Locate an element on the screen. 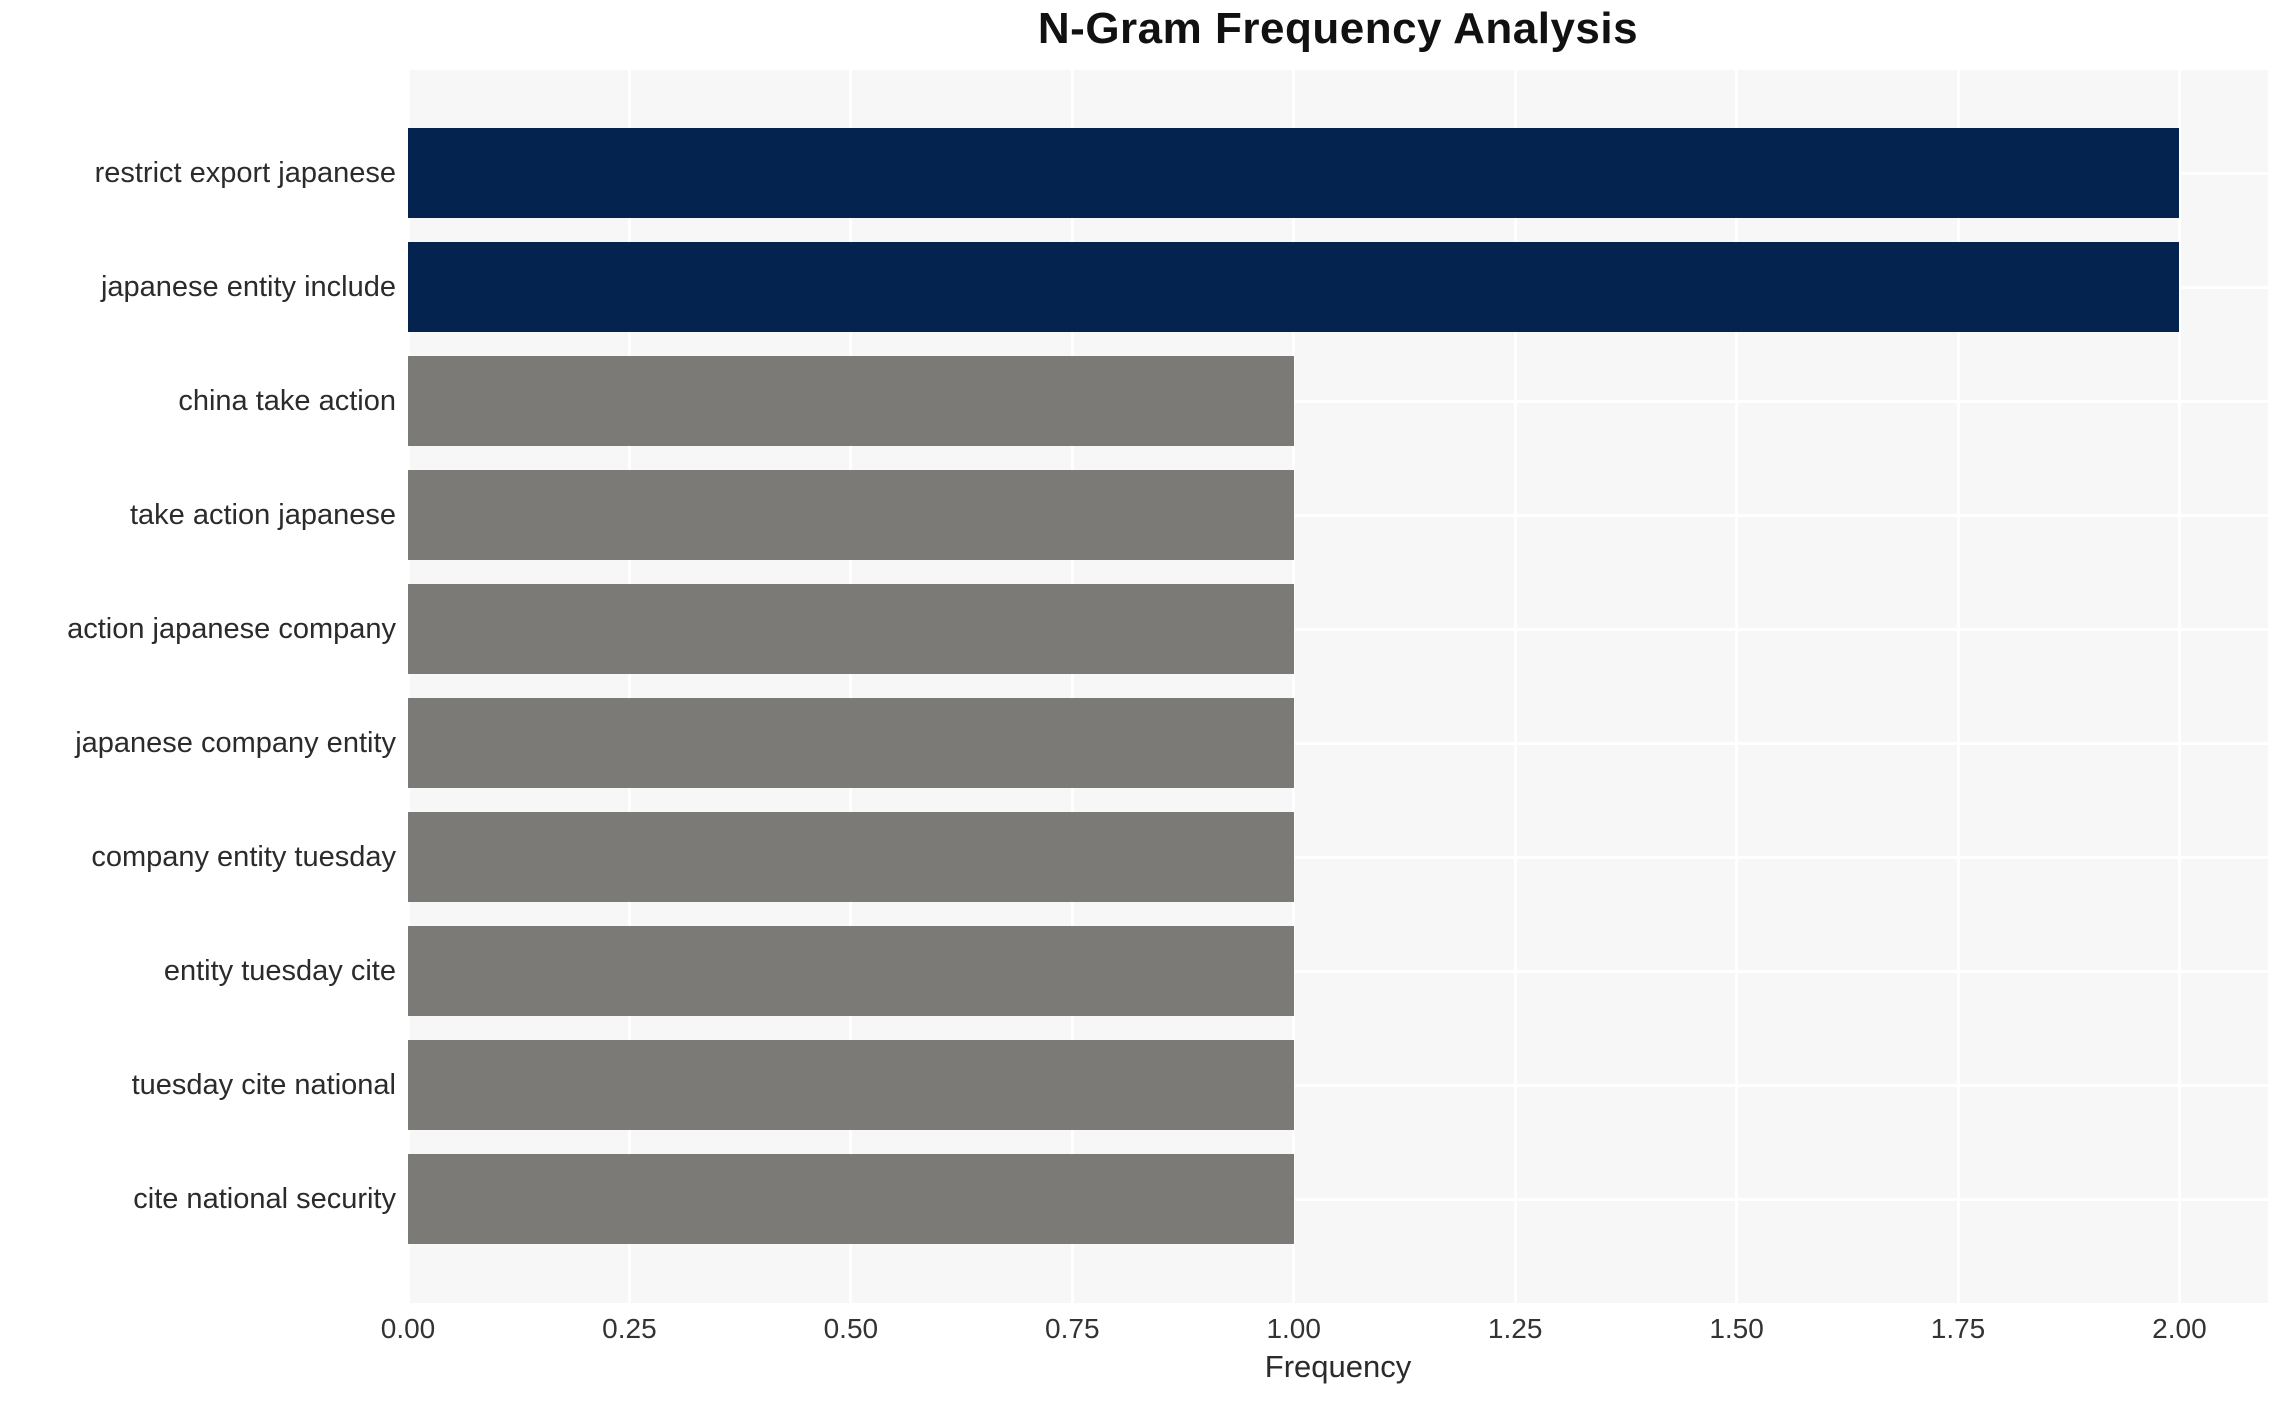 Image resolution: width=2288 pixels, height=1402 pixels. x-tick-label: 1.00 is located at coordinates (1293, 1328).